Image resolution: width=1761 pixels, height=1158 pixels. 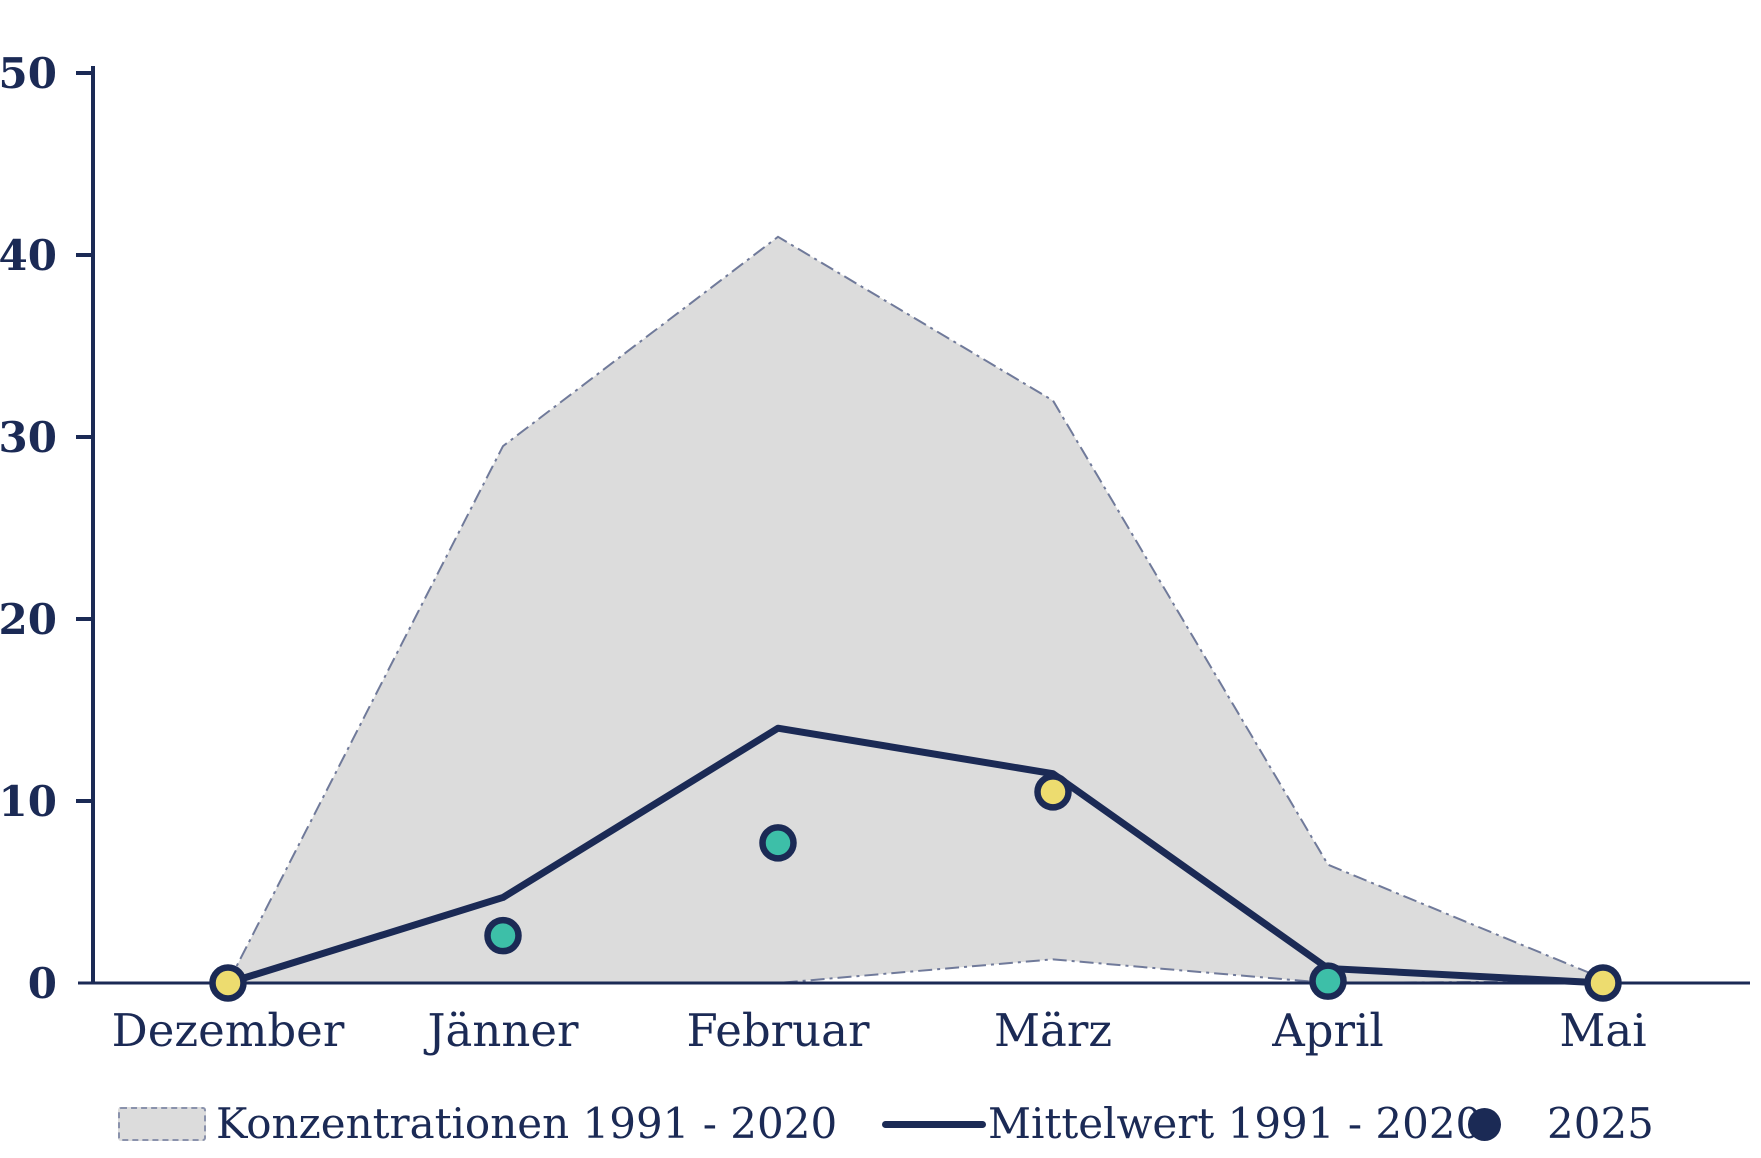 What do you see at coordinates (1603, 983) in the screenshot?
I see `data-point-mai` at bounding box center [1603, 983].